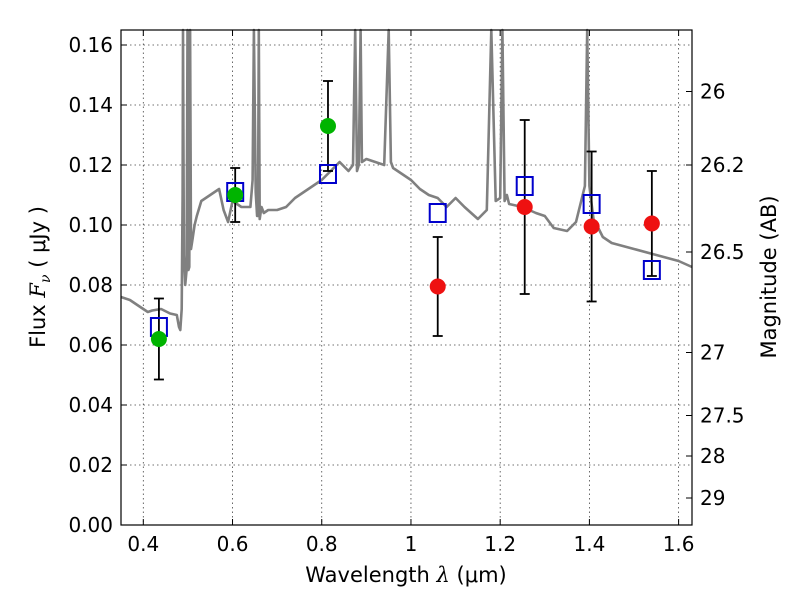 This screenshot has width=800, height=600. Describe the element at coordinates (40, 277) in the screenshot. I see `y-axis-label: Flux Fν ( μJy )` at that location.